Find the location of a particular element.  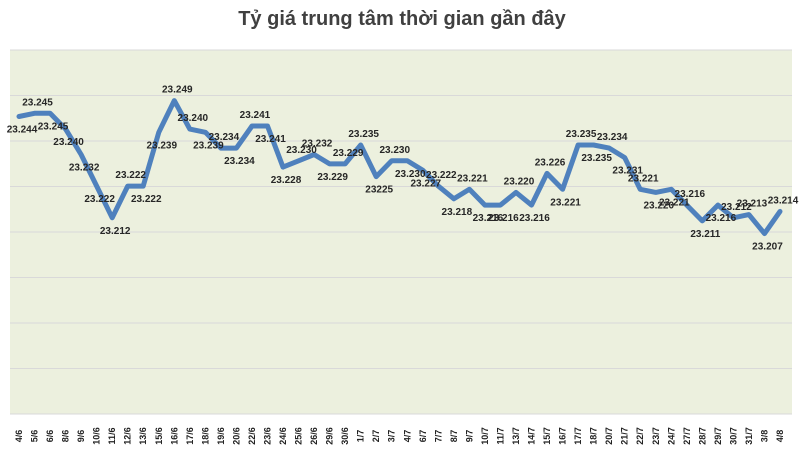

x-tick-label: 22/7 is located at coordinates (640, 436).